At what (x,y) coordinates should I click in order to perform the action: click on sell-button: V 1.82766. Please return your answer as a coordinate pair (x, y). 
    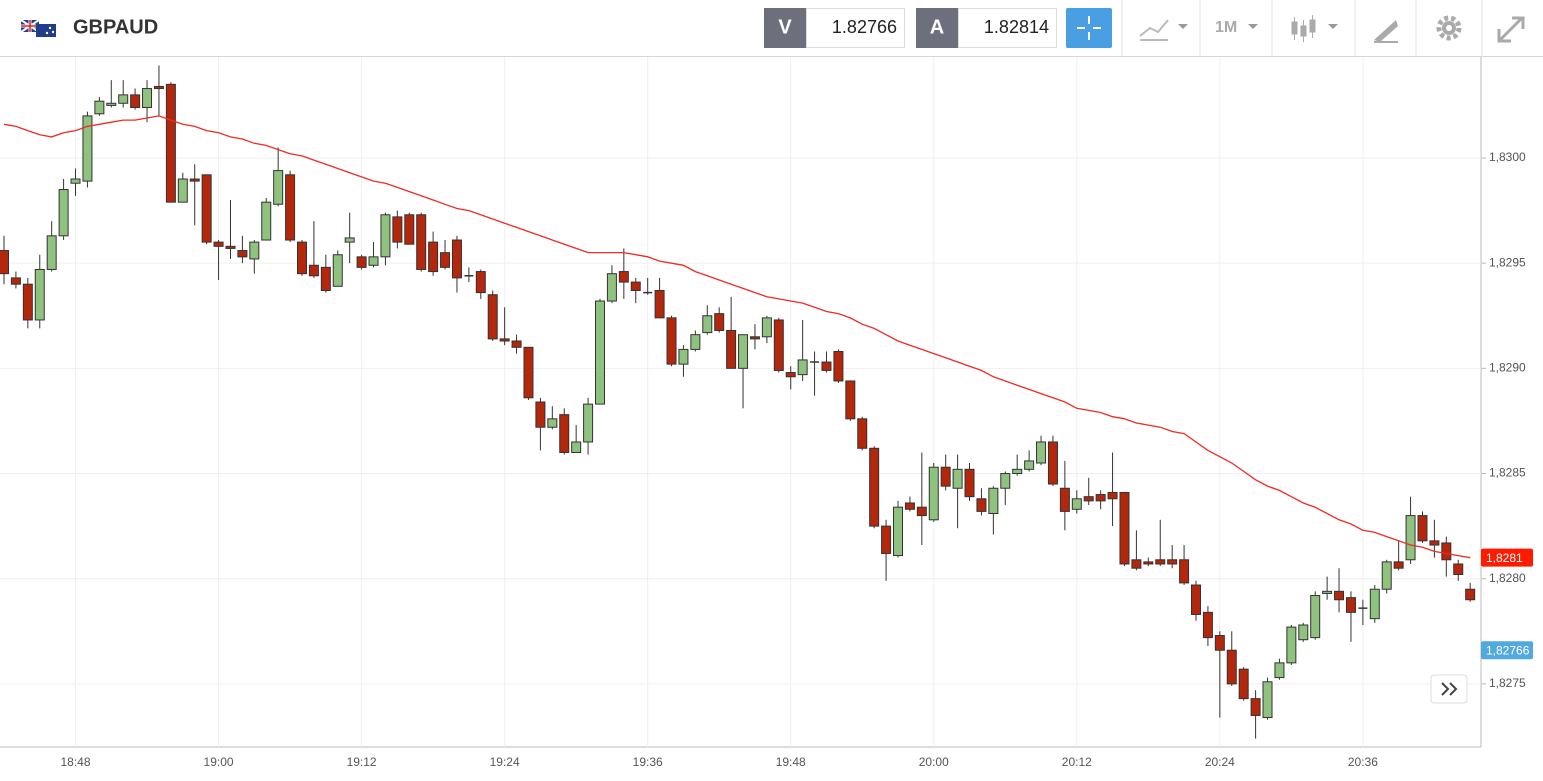
    Looking at the image, I should click on (834, 28).